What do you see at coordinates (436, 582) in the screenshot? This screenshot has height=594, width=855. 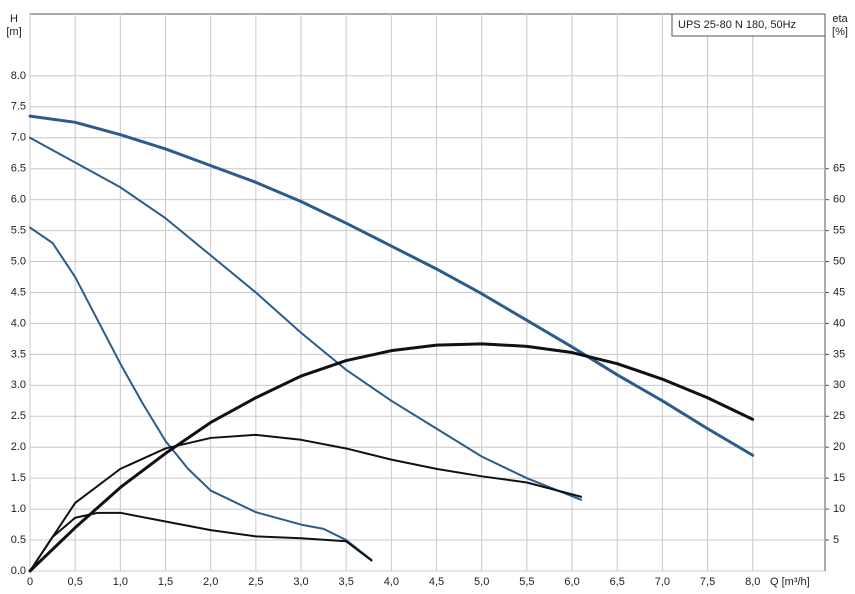 I see `x-tick-label: 4,5` at bounding box center [436, 582].